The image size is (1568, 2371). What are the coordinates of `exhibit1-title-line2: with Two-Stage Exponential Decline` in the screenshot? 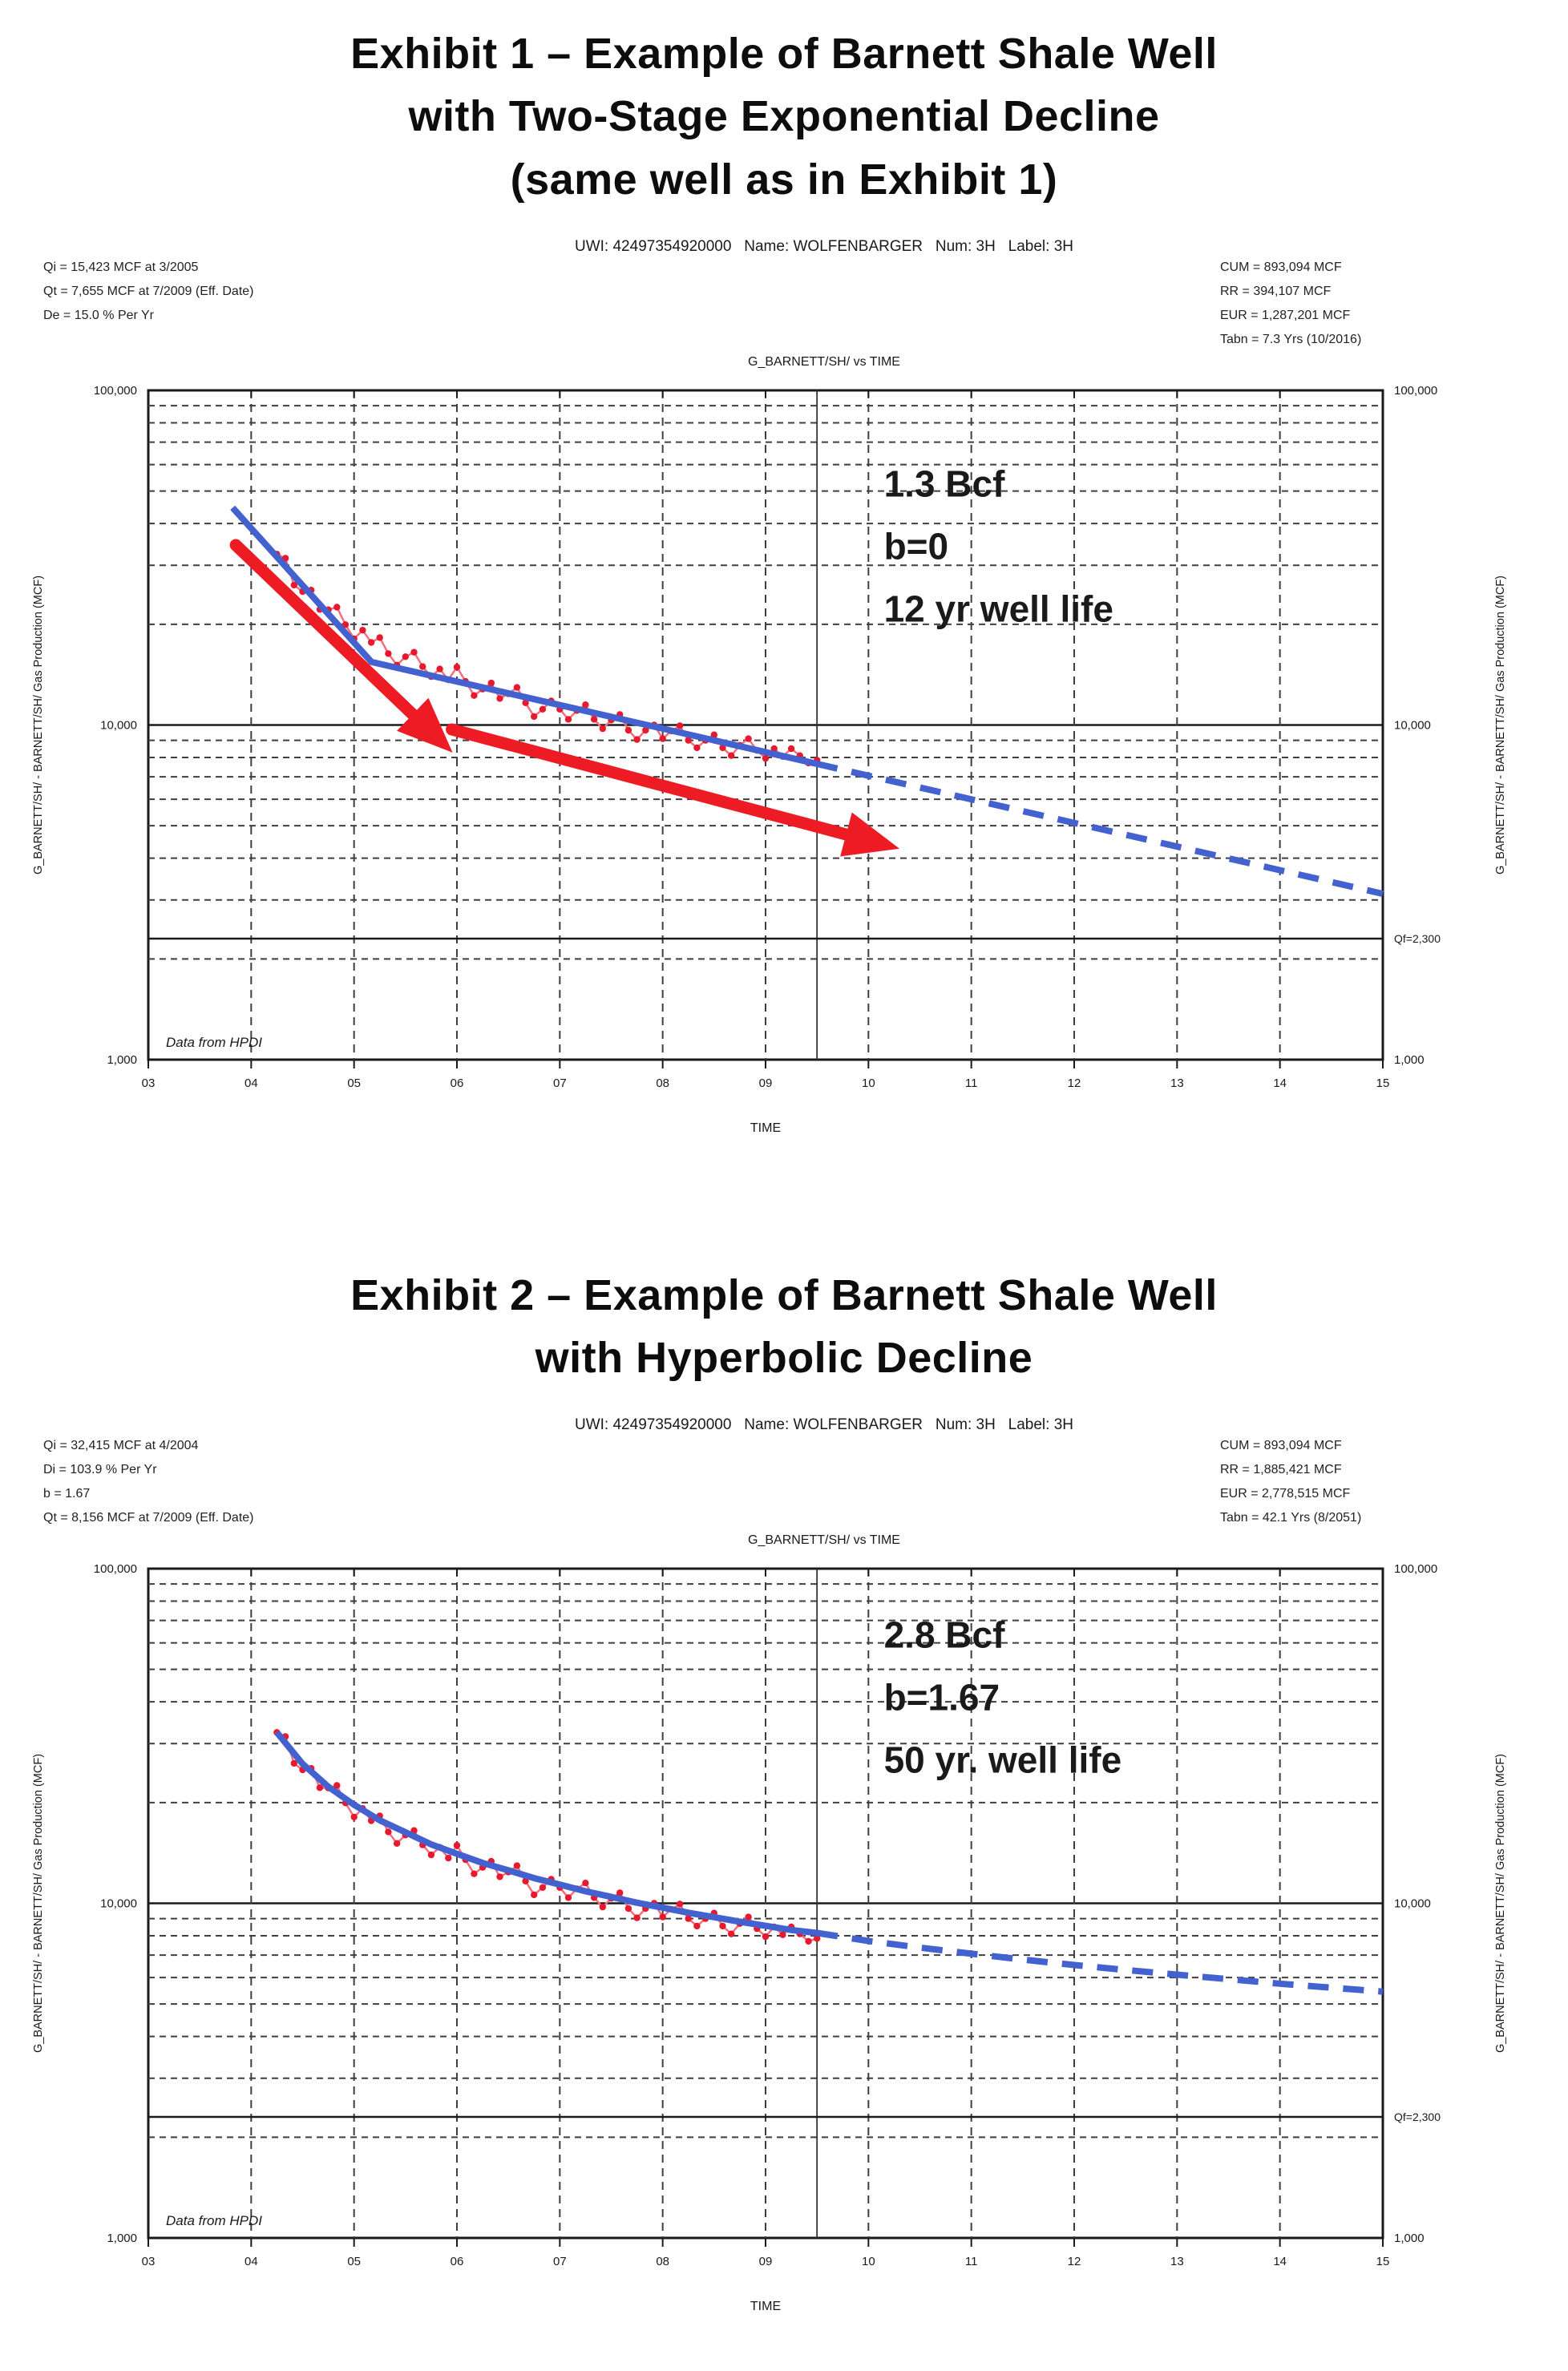 It's located at (784, 116).